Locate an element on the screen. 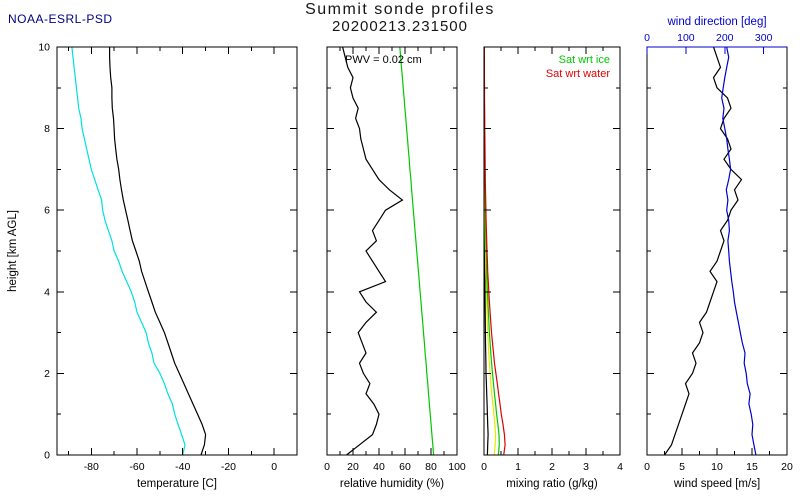 The image size is (800, 500). page-title: Summit sonde profiles is located at coordinates (400, 9).